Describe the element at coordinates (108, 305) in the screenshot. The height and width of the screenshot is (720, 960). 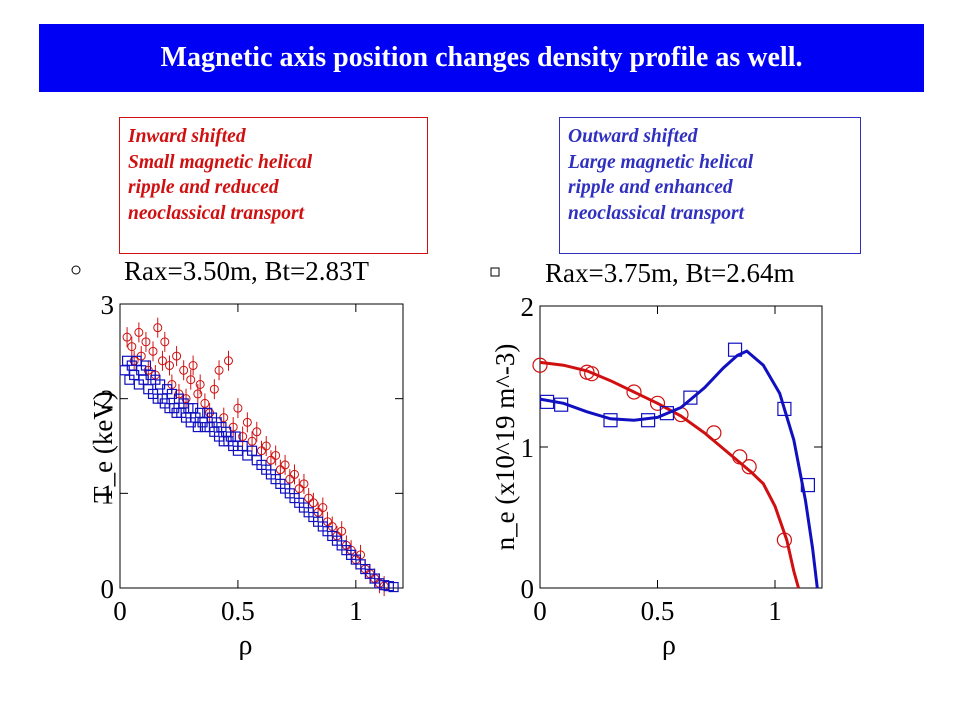
I see `y-tick-label: 3` at that location.